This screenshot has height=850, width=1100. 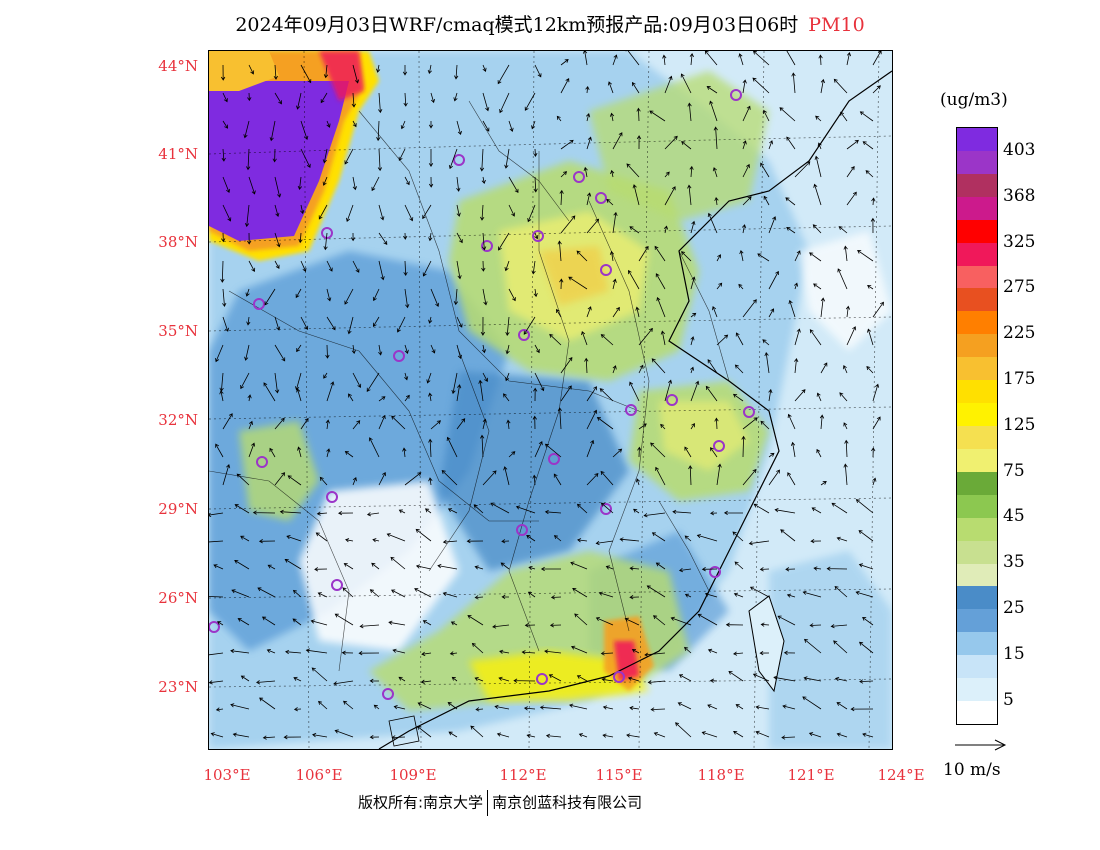 What do you see at coordinates (178, 331) in the screenshot?
I see `lat-label-35: 35°N` at bounding box center [178, 331].